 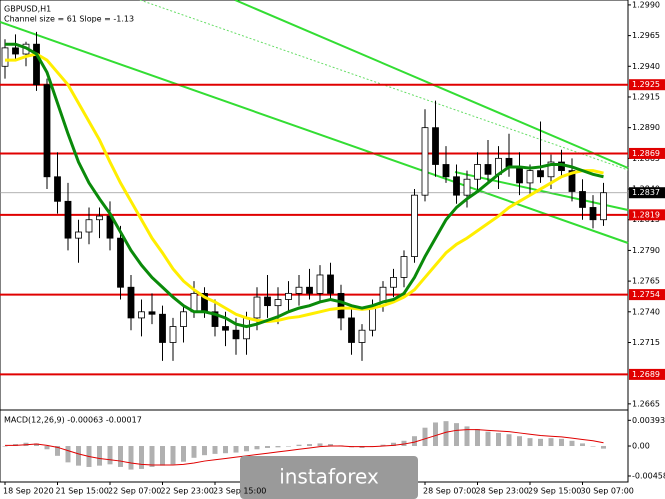 What do you see at coordinates (502, 491) in the screenshot?
I see `x-tick-label: 28 Sep 23:00` at bounding box center [502, 491].